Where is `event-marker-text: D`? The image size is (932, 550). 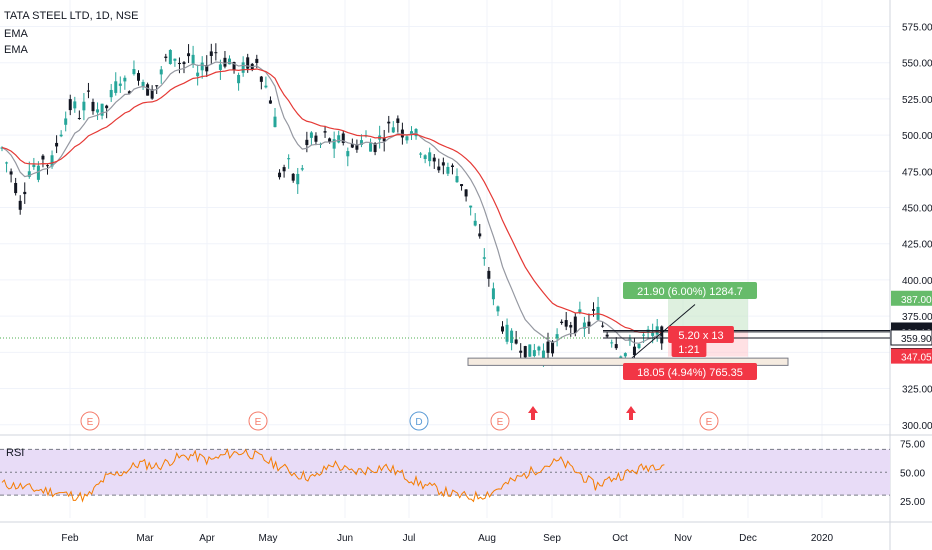 event-marker-text: D is located at coordinates (418, 422).